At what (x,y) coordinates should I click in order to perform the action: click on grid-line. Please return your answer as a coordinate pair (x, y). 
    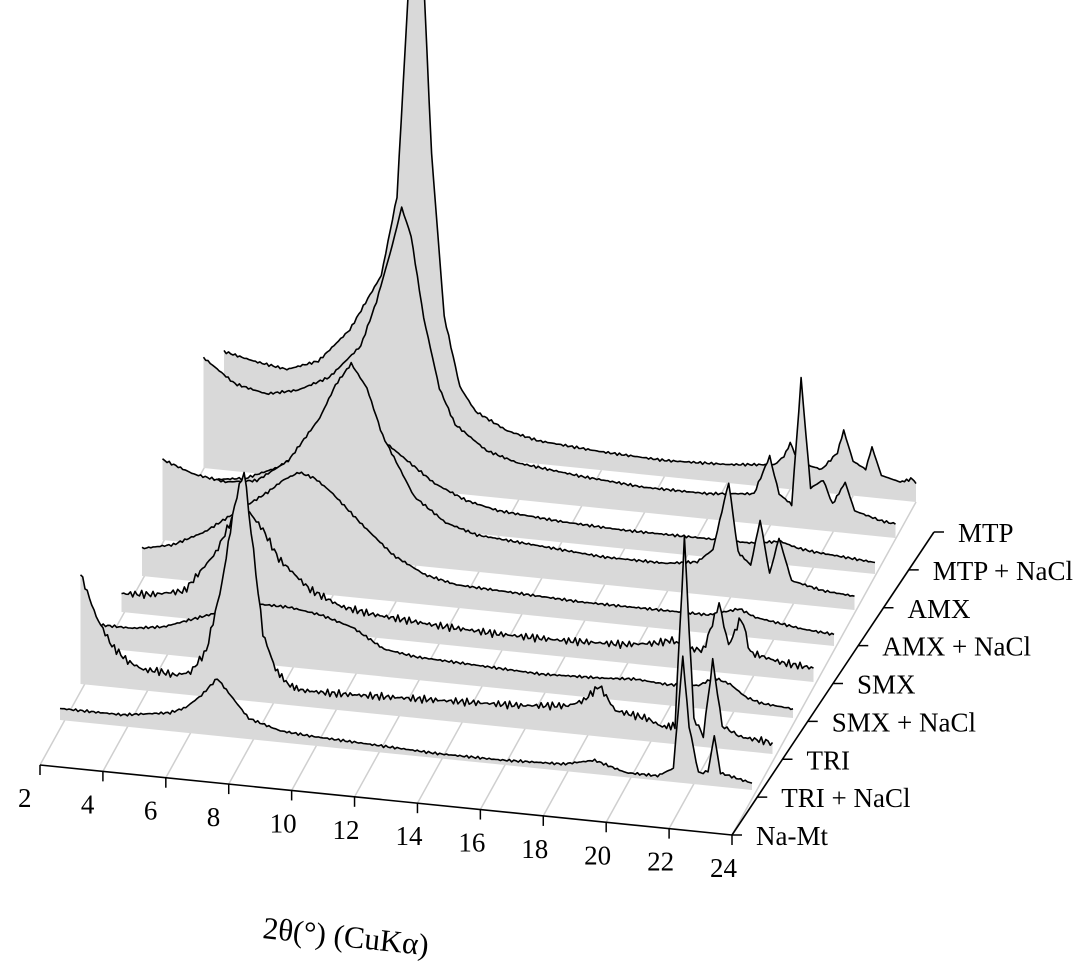
    Looking at the image, I should click on (824, 668).